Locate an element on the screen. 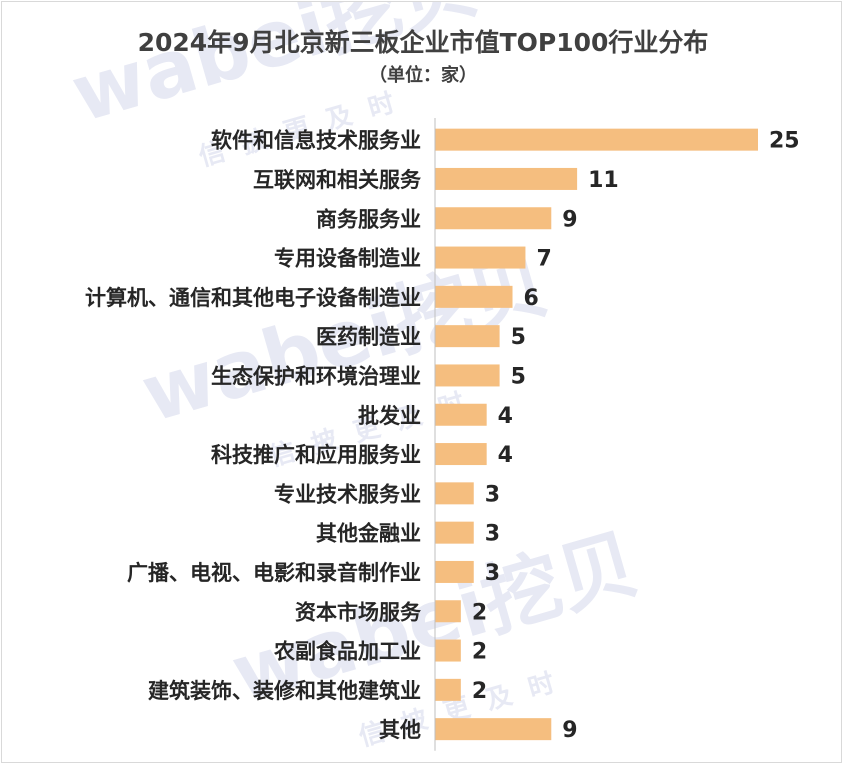 The width and height of the screenshot is (845, 766). category-label: 其他金融业 is located at coordinates (368, 534).